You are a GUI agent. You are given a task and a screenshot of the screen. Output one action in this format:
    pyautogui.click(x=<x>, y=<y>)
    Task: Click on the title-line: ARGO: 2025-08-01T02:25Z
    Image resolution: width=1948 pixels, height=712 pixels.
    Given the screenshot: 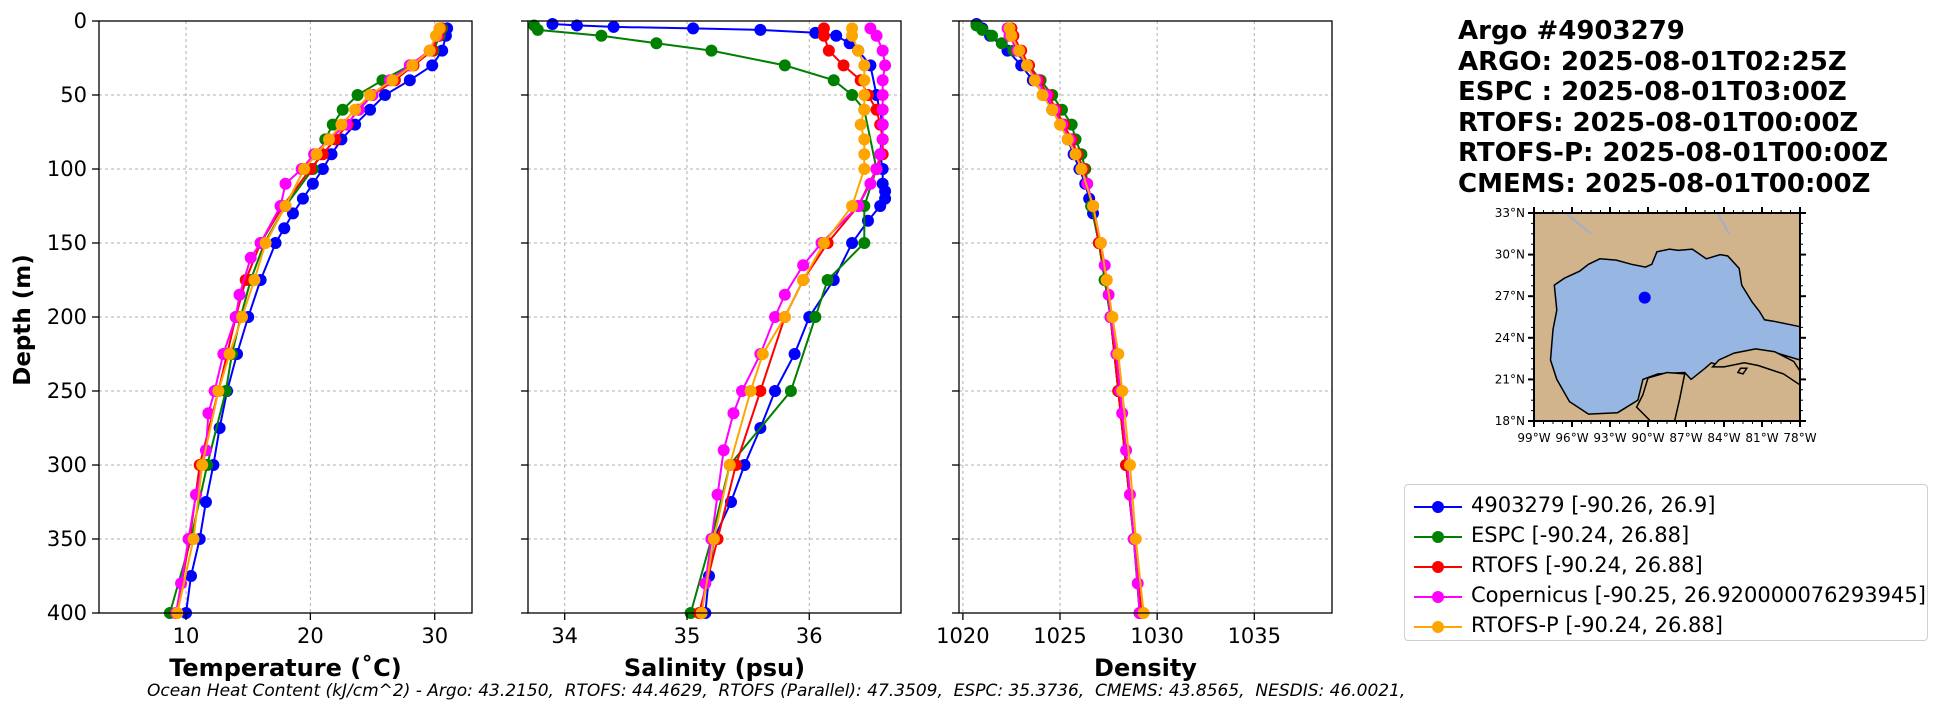 What is the action you would take?
    pyautogui.click(x=1652, y=61)
    